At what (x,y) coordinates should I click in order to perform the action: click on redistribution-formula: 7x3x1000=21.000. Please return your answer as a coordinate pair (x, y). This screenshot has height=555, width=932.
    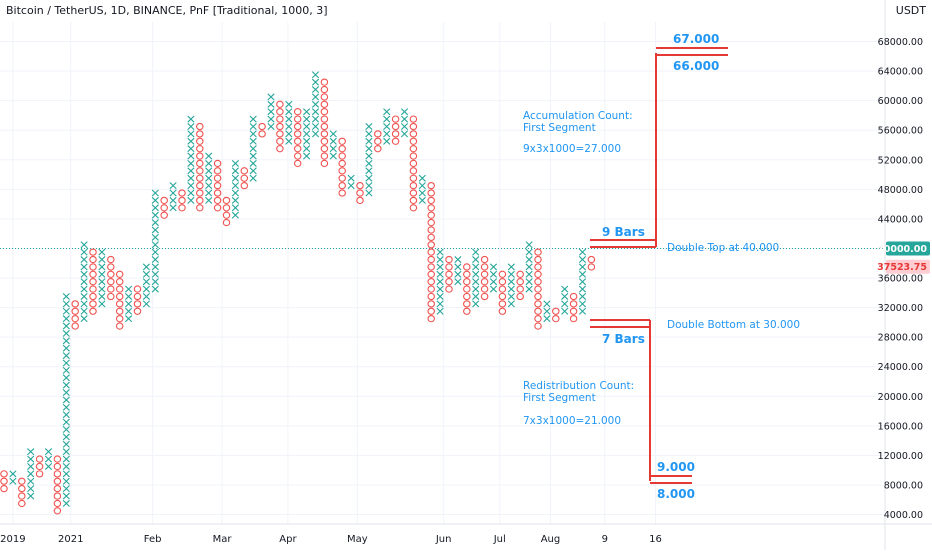
    Looking at the image, I should click on (572, 421).